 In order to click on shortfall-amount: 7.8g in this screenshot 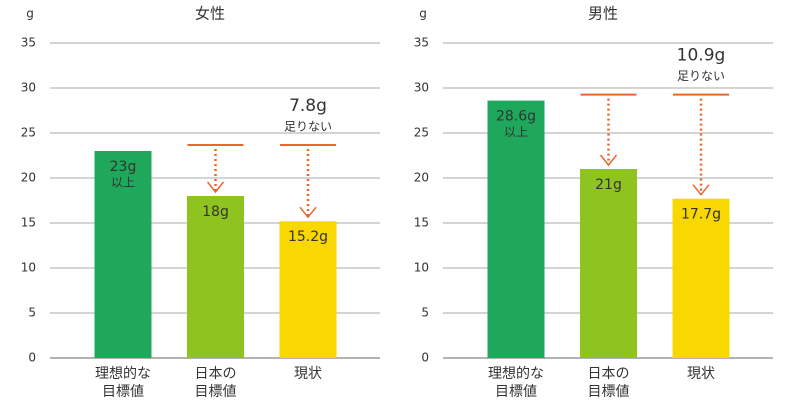, I will do `click(308, 106)`.